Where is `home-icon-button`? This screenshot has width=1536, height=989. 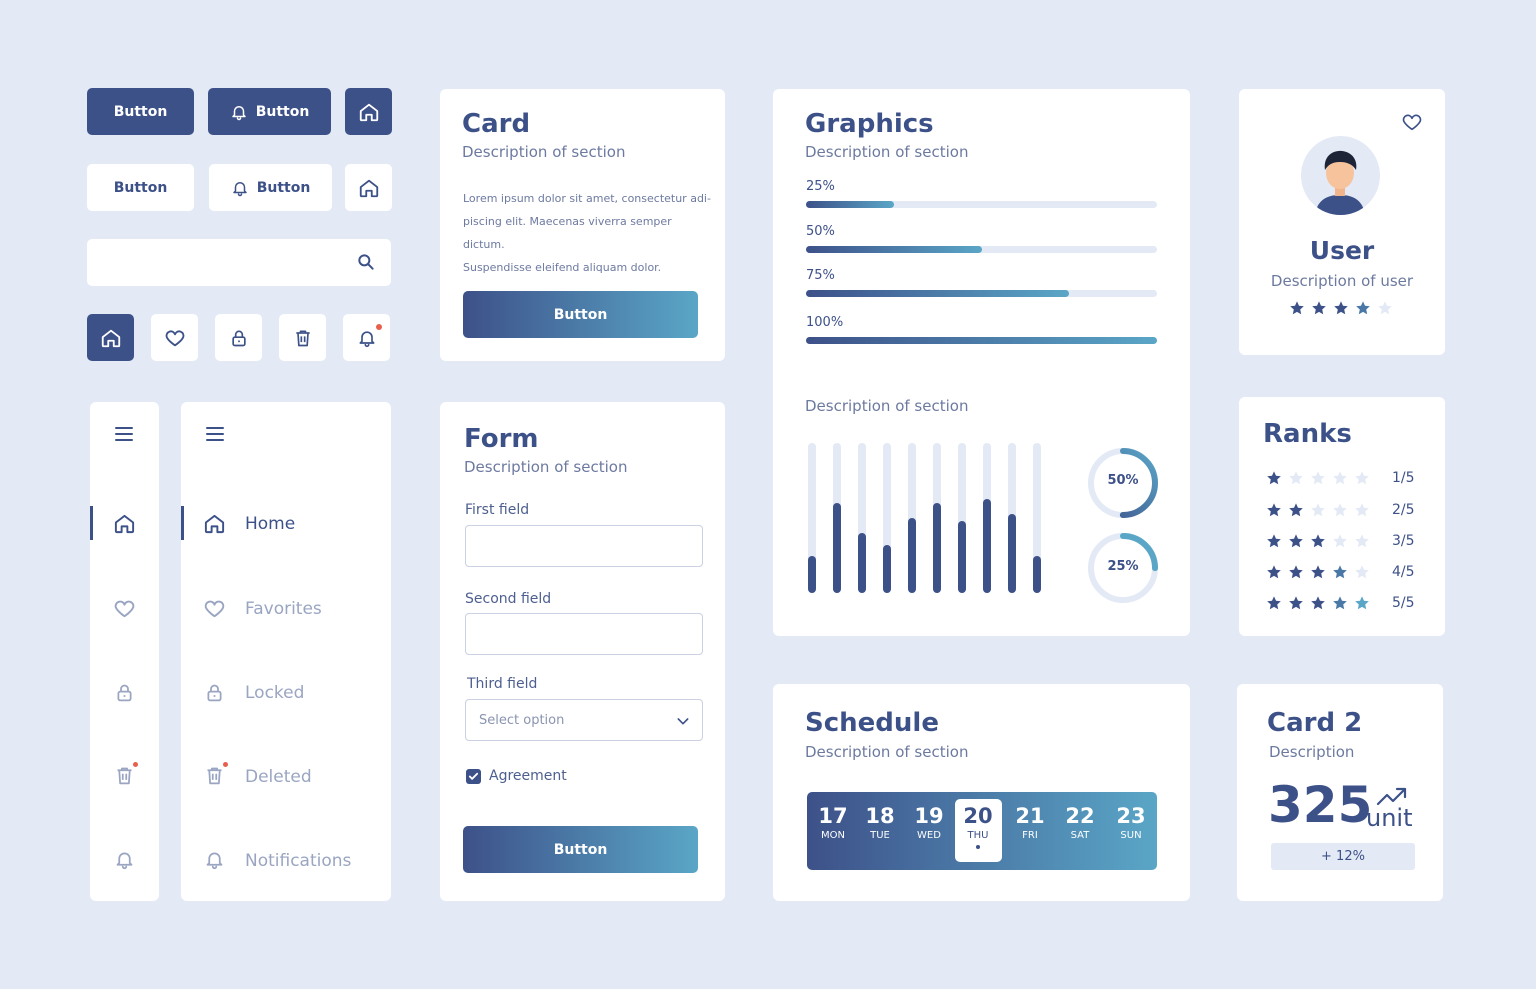
home-icon-button is located at coordinates (110, 337).